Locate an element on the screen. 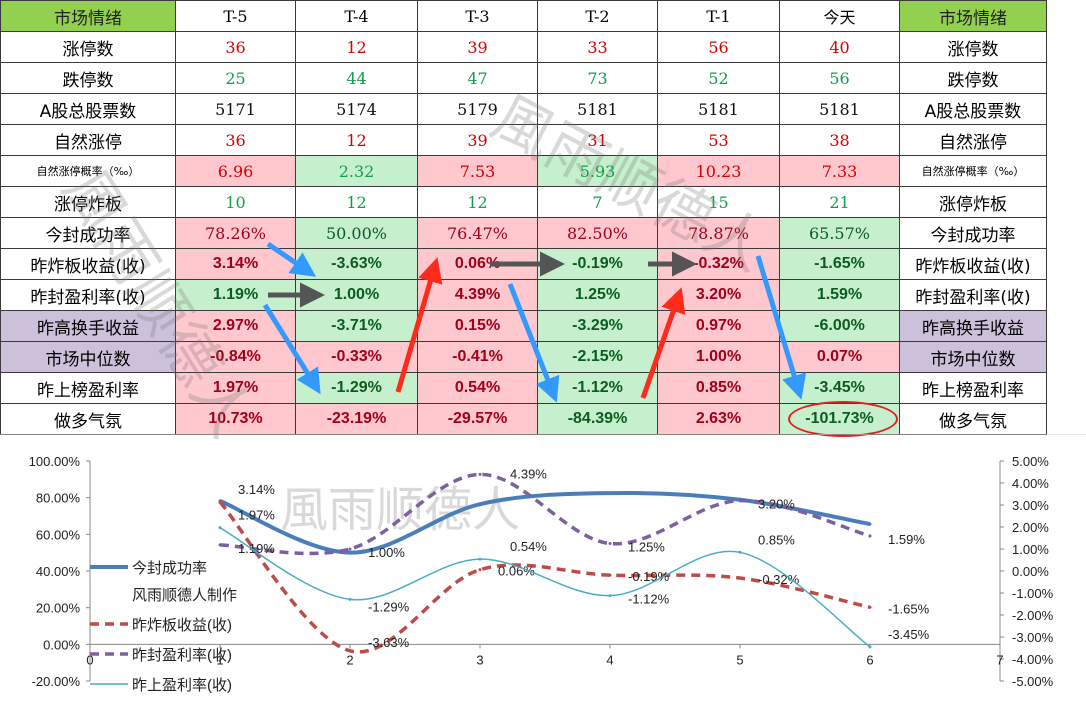  right-tick-label: 2.00% is located at coordinates (1030, 527).